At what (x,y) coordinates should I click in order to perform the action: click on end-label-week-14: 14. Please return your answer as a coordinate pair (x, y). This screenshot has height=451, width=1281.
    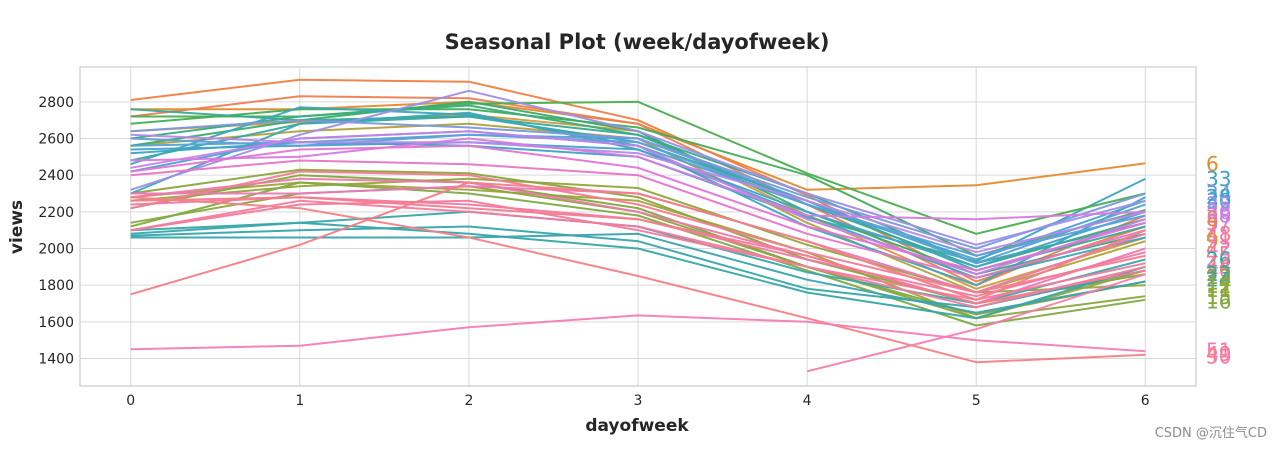
    Looking at the image, I should click on (1218, 282).